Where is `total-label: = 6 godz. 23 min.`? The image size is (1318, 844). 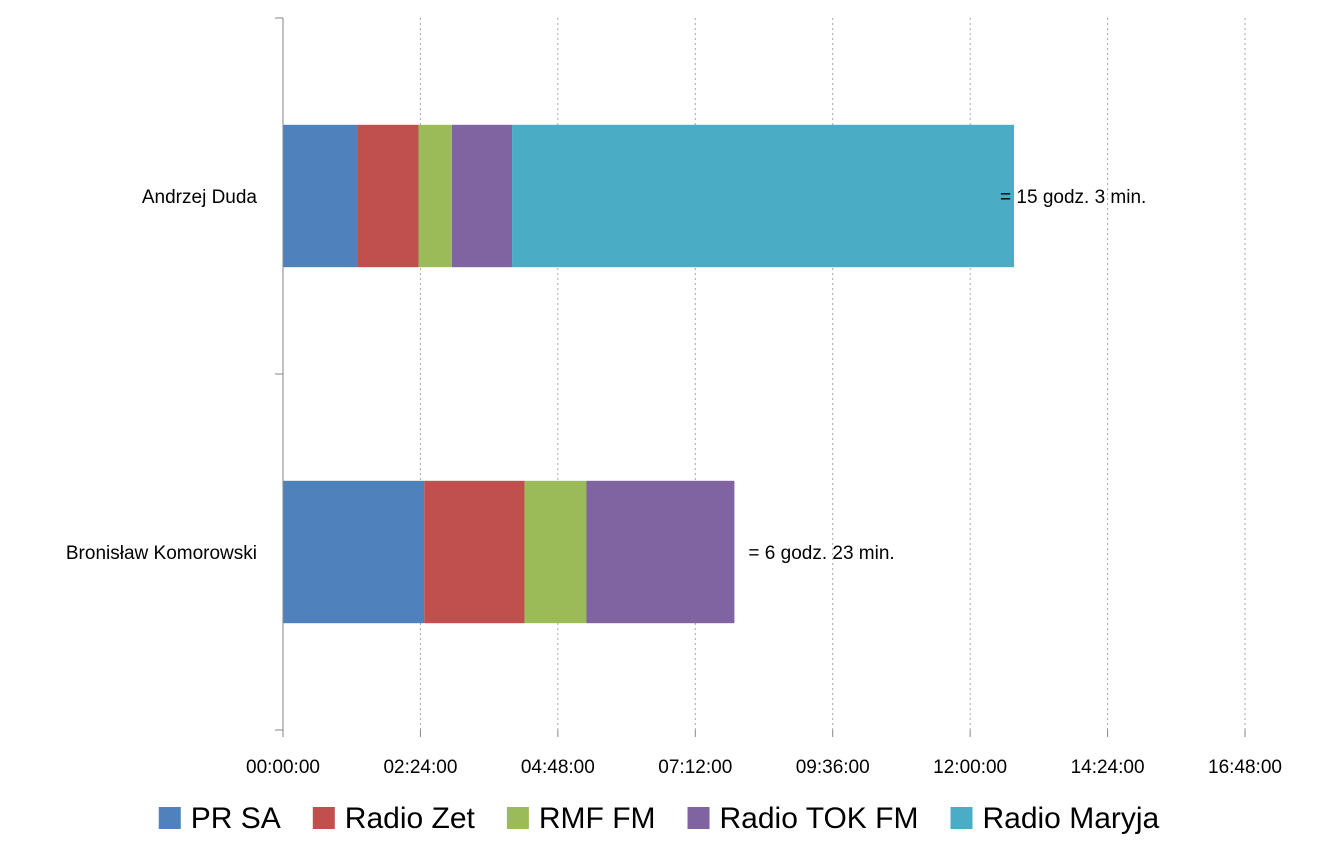 total-label: = 6 godz. 23 min. is located at coordinates (821, 553).